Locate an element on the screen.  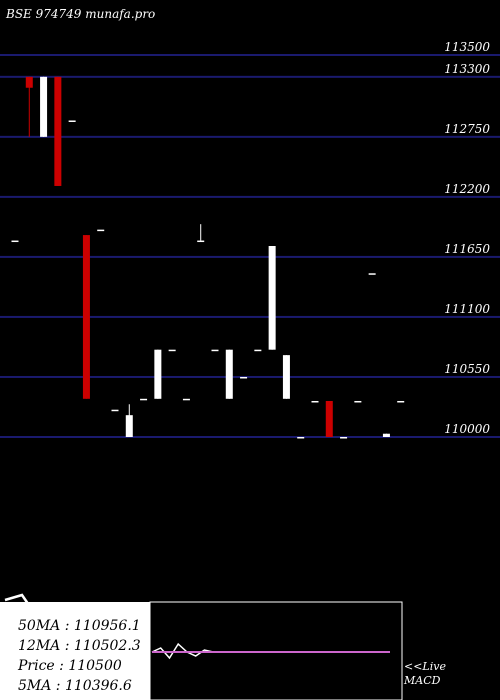
price-tick-label: 113500 is located at coordinates (467, 47).